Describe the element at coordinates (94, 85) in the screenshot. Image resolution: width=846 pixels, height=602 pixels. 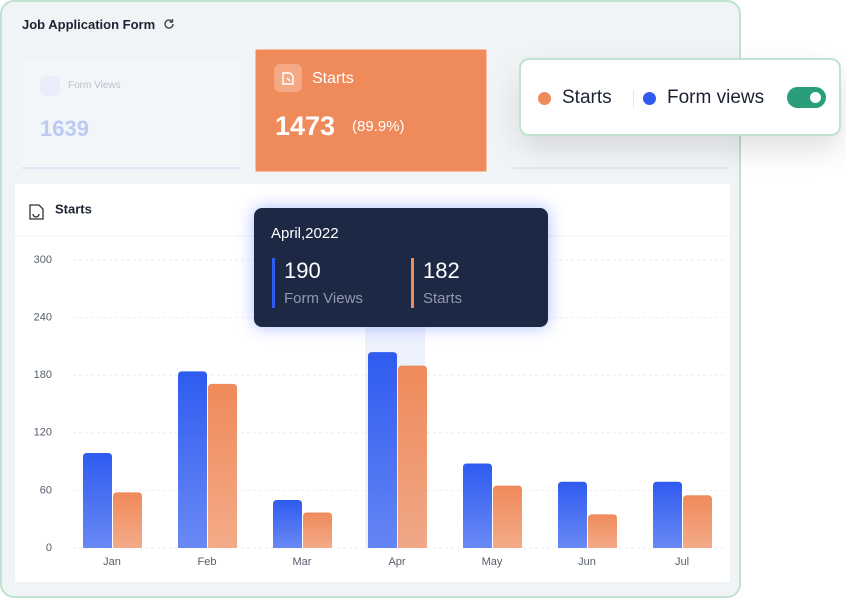
I see `stat-label: Form Views` at that location.